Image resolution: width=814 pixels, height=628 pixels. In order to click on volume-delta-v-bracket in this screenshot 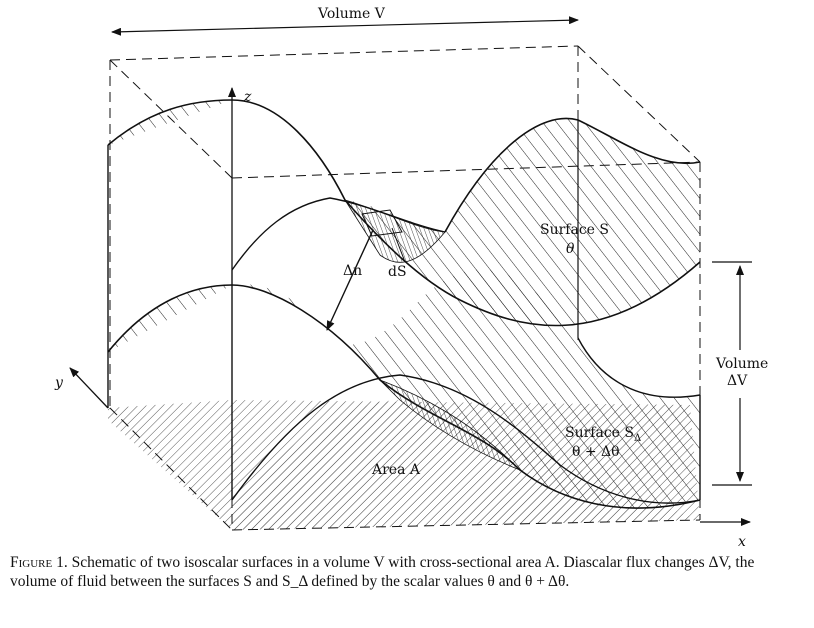, I will do `click(732, 373)`.